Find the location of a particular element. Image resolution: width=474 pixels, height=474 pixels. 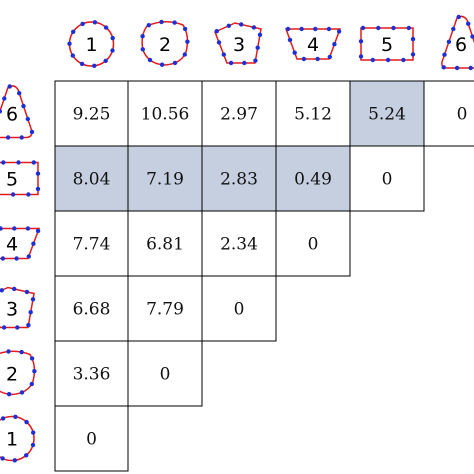

matrix-cell: 3.36 is located at coordinates (91, 373).